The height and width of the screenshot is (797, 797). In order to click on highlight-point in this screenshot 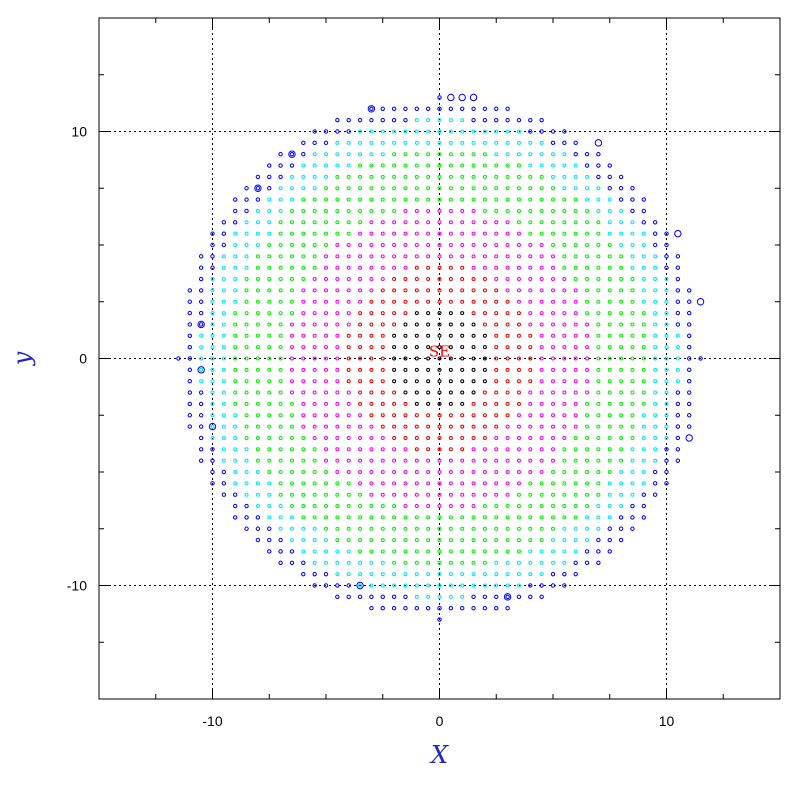, I will do `click(451, 97)`.